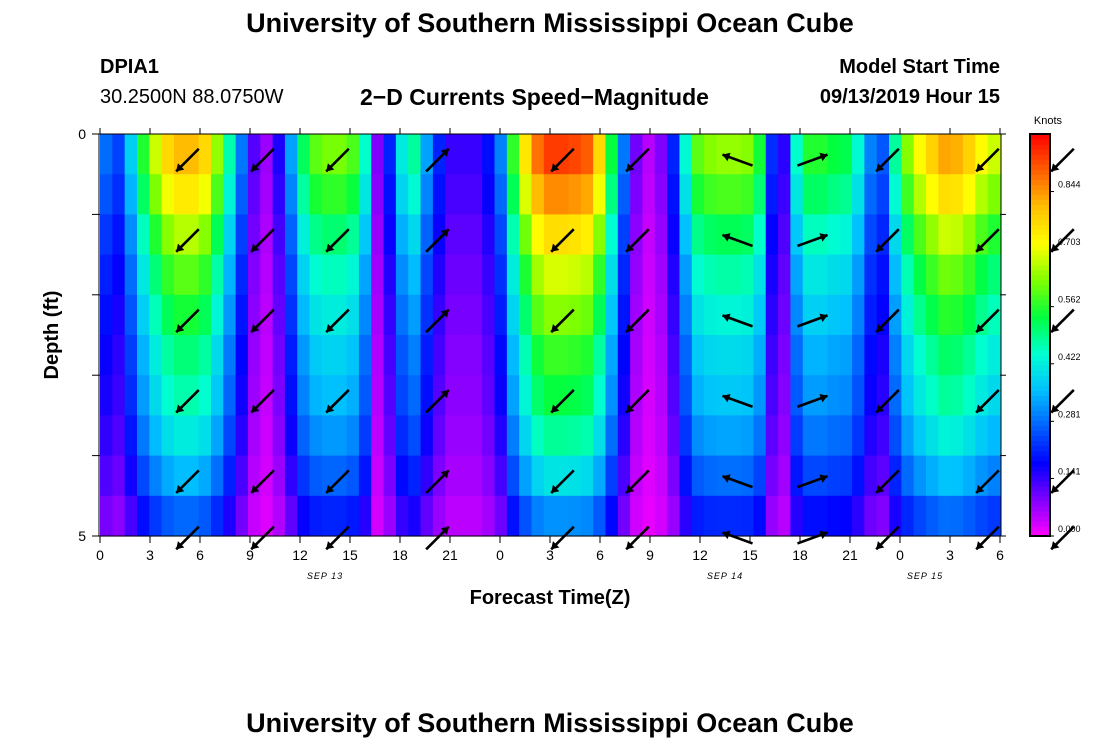 This screenshot has width=1100, height=750. I want to click on date-label: SEP 13, so click(325, 576).